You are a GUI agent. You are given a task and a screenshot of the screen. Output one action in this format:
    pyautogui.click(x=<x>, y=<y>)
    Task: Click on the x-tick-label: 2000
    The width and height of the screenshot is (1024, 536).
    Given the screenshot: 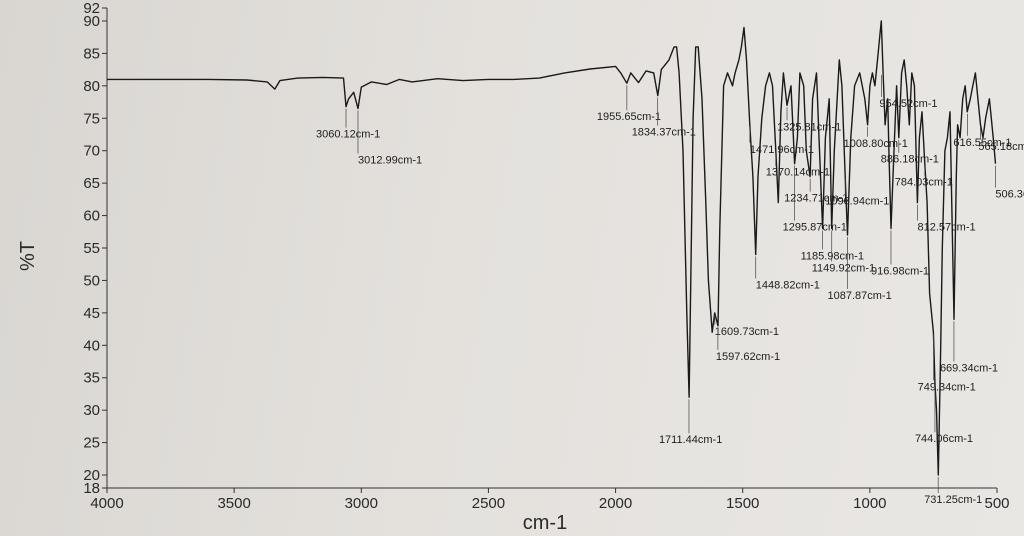 What is the action you would take?
    pyautogui.click(x=615, y=503)
    